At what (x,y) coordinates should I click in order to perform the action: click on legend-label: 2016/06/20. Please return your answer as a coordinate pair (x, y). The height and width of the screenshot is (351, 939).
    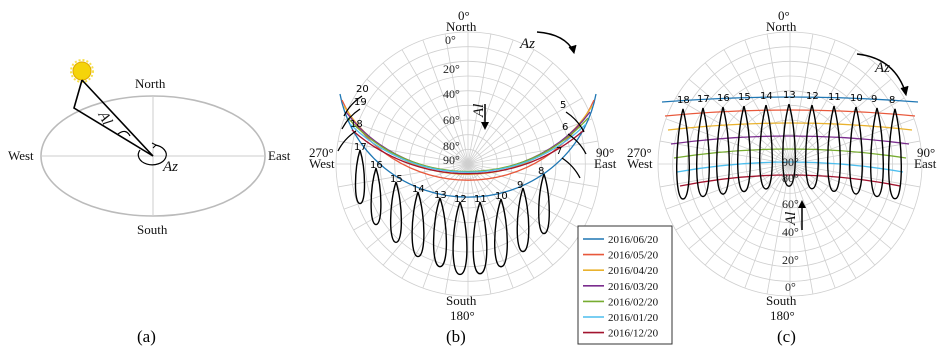
    Looking at the image, I should click on (633, 240).